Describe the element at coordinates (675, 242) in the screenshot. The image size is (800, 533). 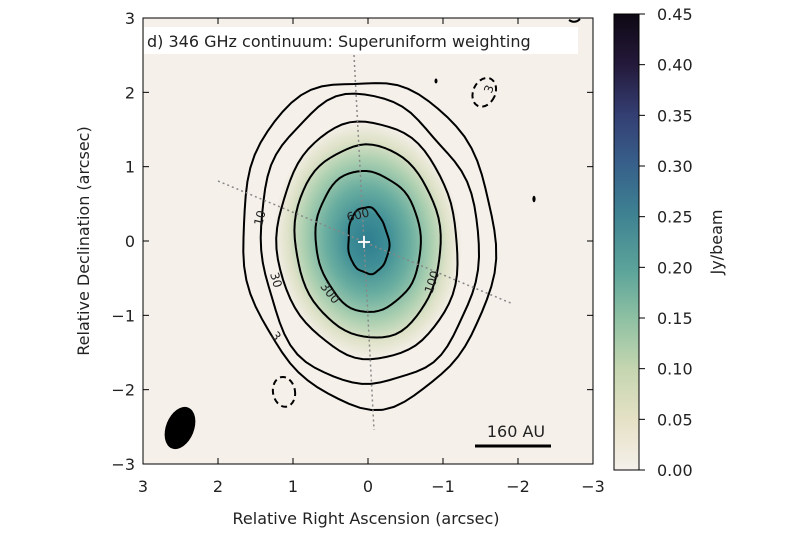
I see `colorbar-tick-labels: 0.00 0.05 0.10 0.15 0.20 0.25 0.30 0.35 0.40 0.45` at that location.